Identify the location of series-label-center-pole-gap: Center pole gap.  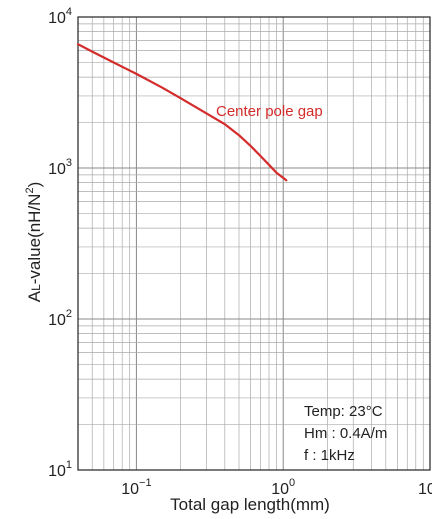
(269, 111).